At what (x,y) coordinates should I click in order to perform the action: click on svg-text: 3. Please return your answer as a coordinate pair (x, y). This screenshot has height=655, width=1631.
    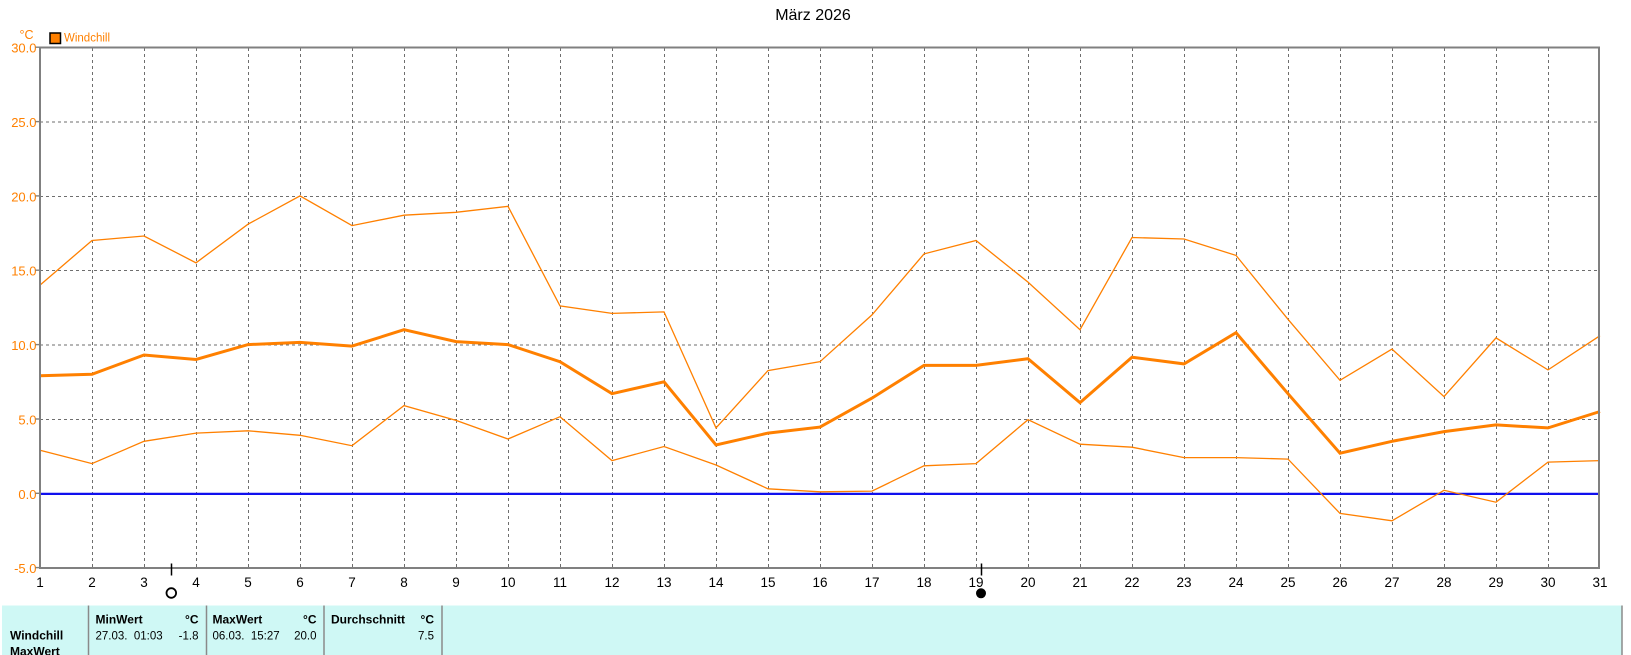
    Looking at the image, I should click on (144, 582).